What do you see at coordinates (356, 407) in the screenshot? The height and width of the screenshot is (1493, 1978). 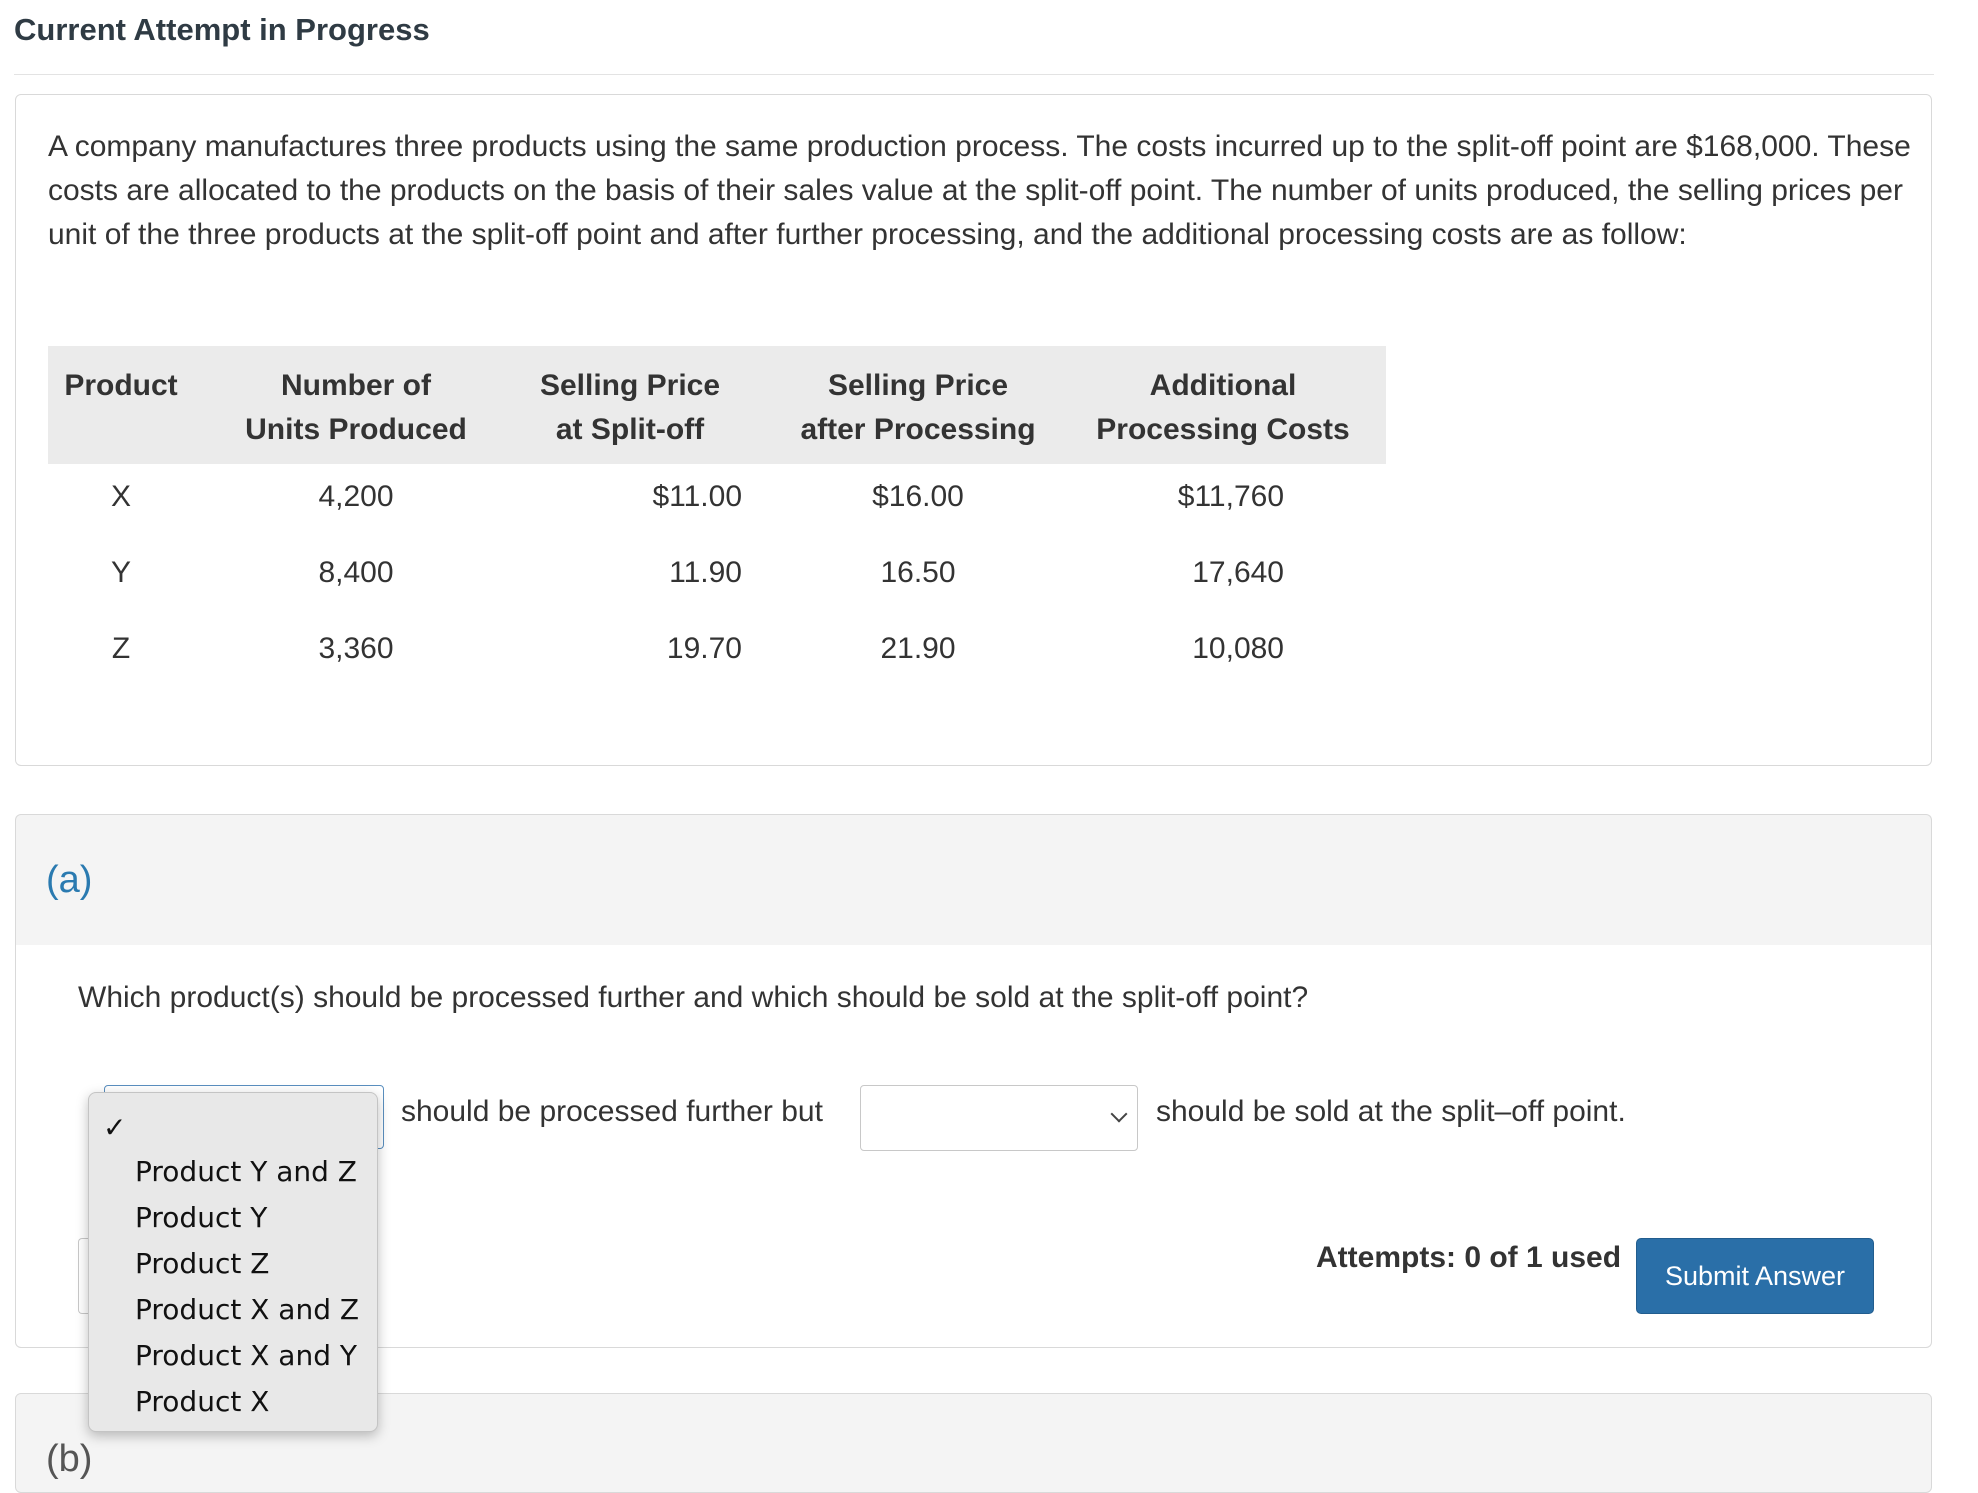 I see `header-units: Number of Units Produced` at bounding box center [356, 407].